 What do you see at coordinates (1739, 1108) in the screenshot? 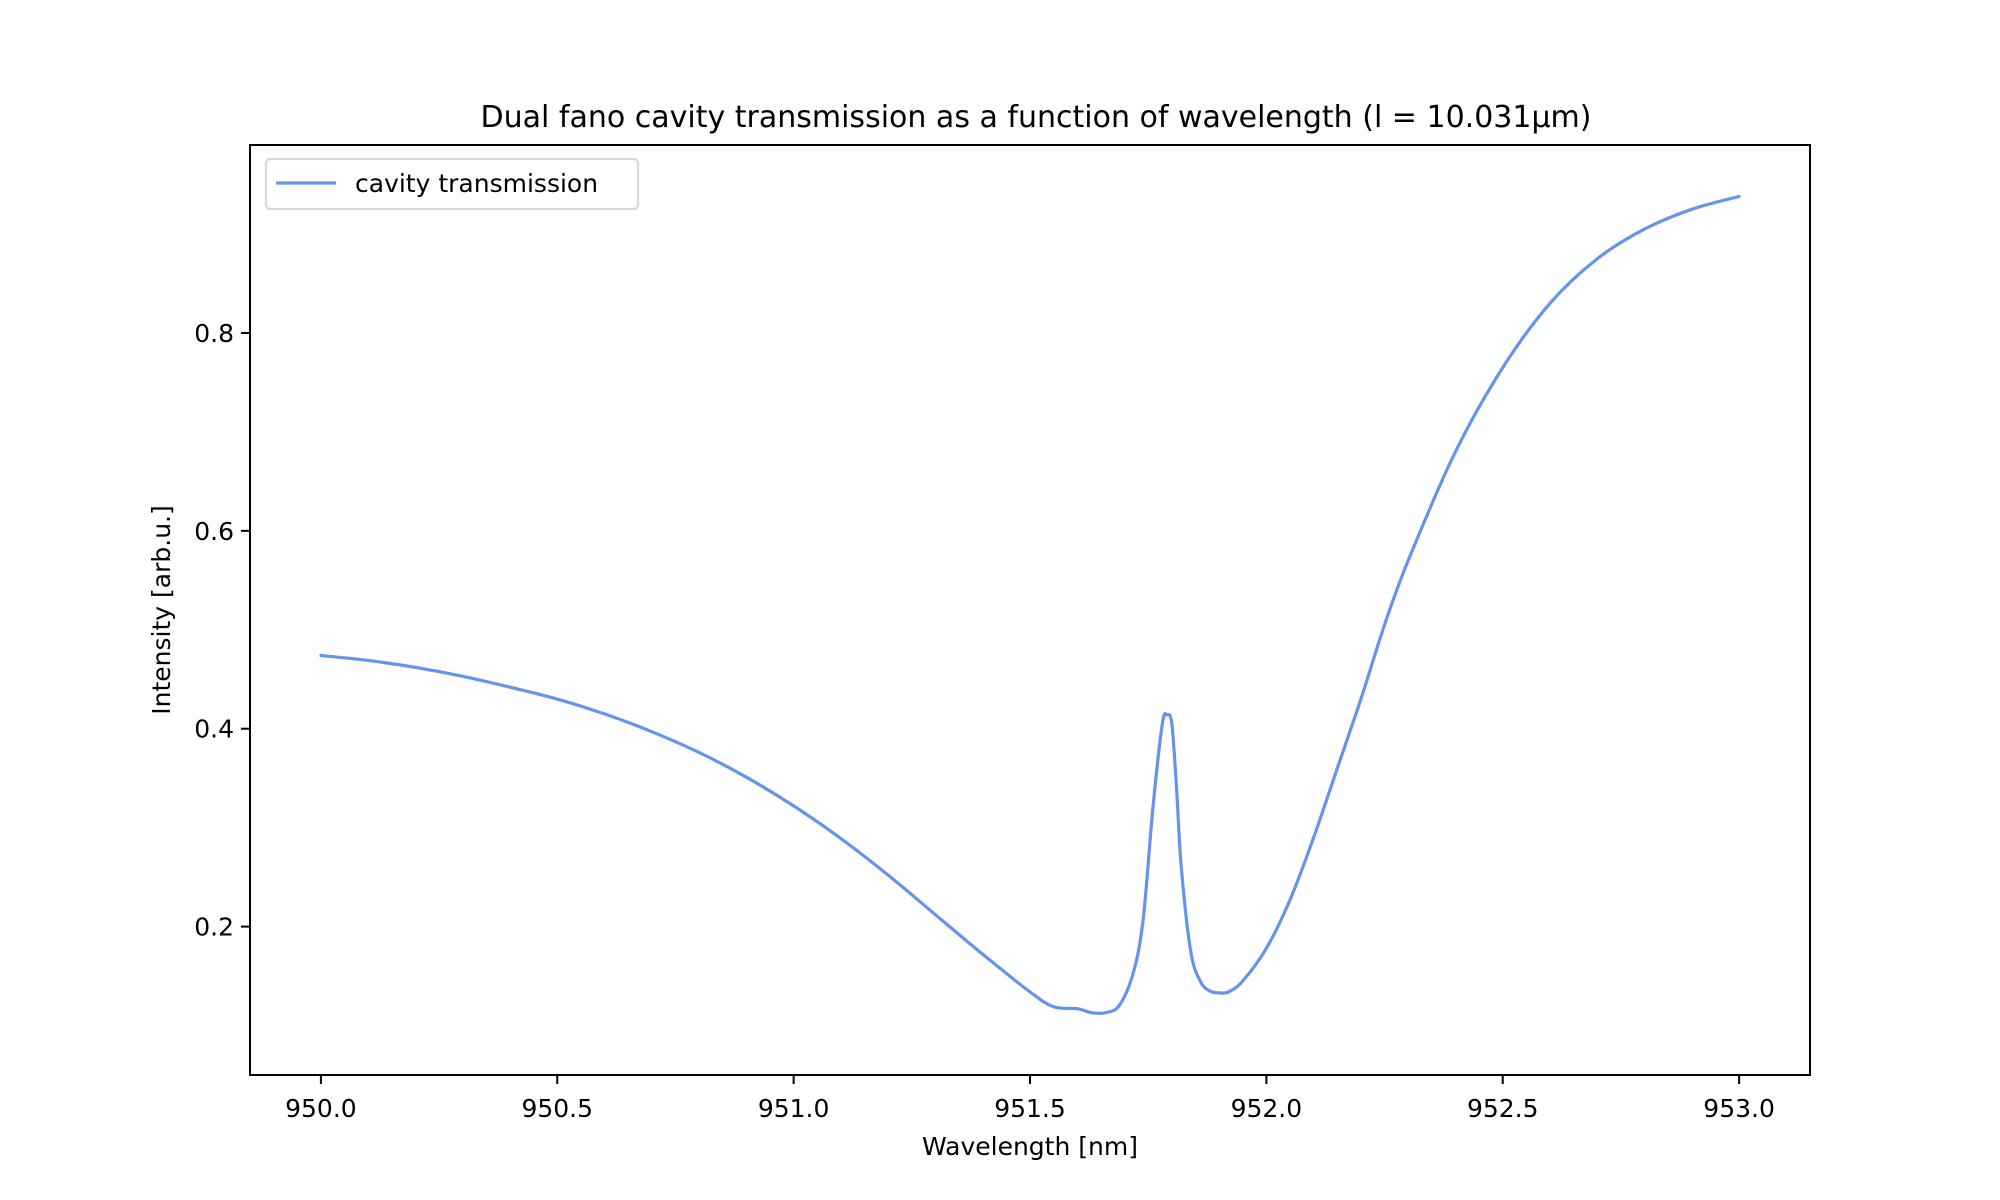
I see `x-tick-label: 953.0` at bounding box center [1739, 1108].